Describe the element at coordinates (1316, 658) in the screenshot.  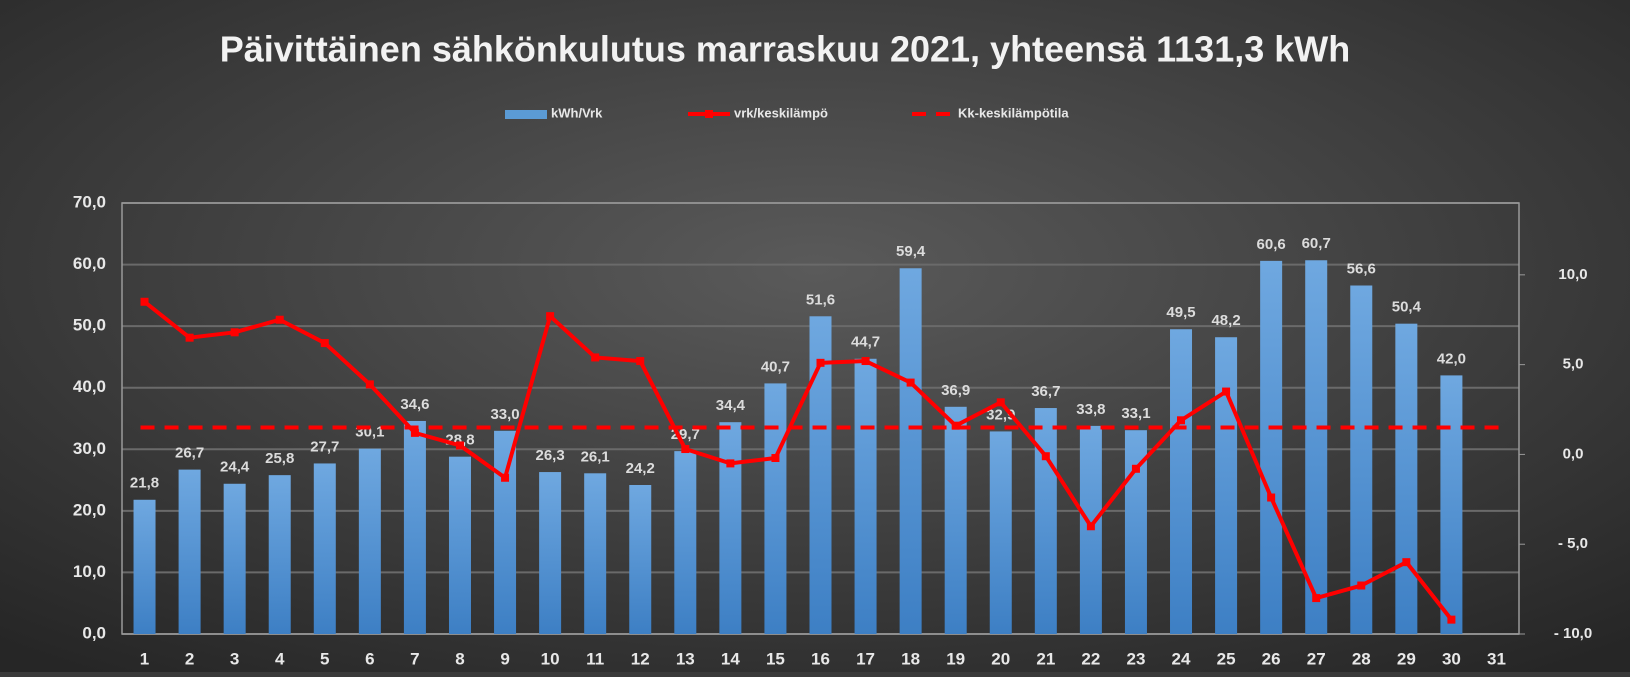
I see `x-tick-label: 27` at that location.